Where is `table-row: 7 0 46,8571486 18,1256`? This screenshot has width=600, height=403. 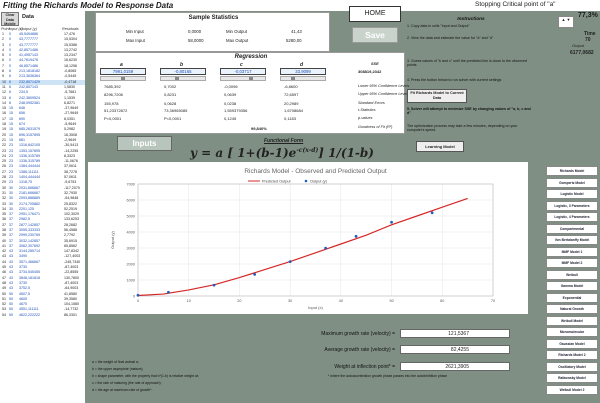
table-row: 7 0 46,8571486 18,1256 is located at coordinates (42, 66).